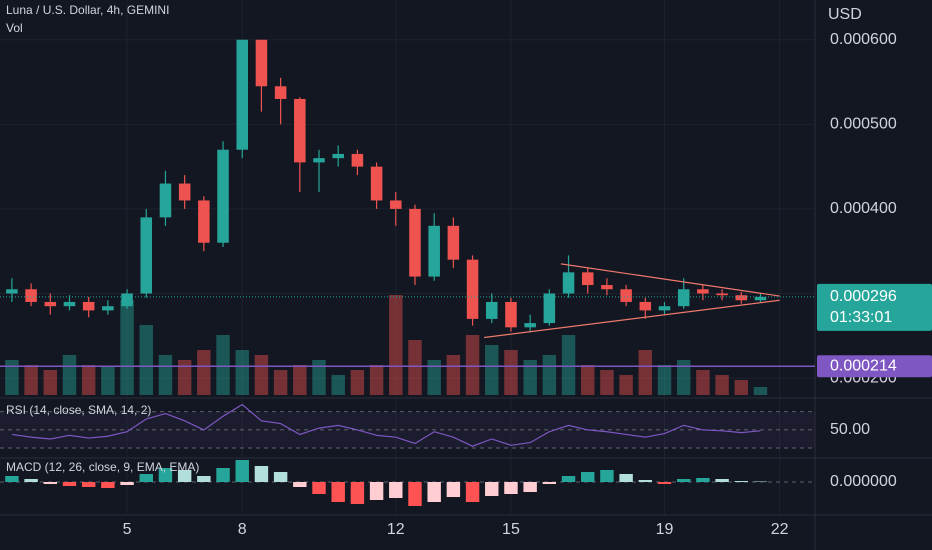  I want to click on y-tick-label: 0.000600, so click(863, 39).